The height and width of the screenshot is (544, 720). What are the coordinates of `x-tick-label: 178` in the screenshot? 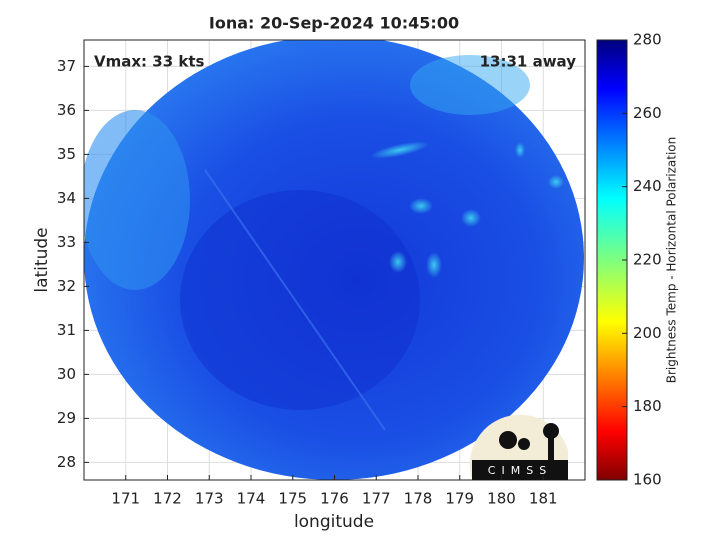 It's located at (418, 499).